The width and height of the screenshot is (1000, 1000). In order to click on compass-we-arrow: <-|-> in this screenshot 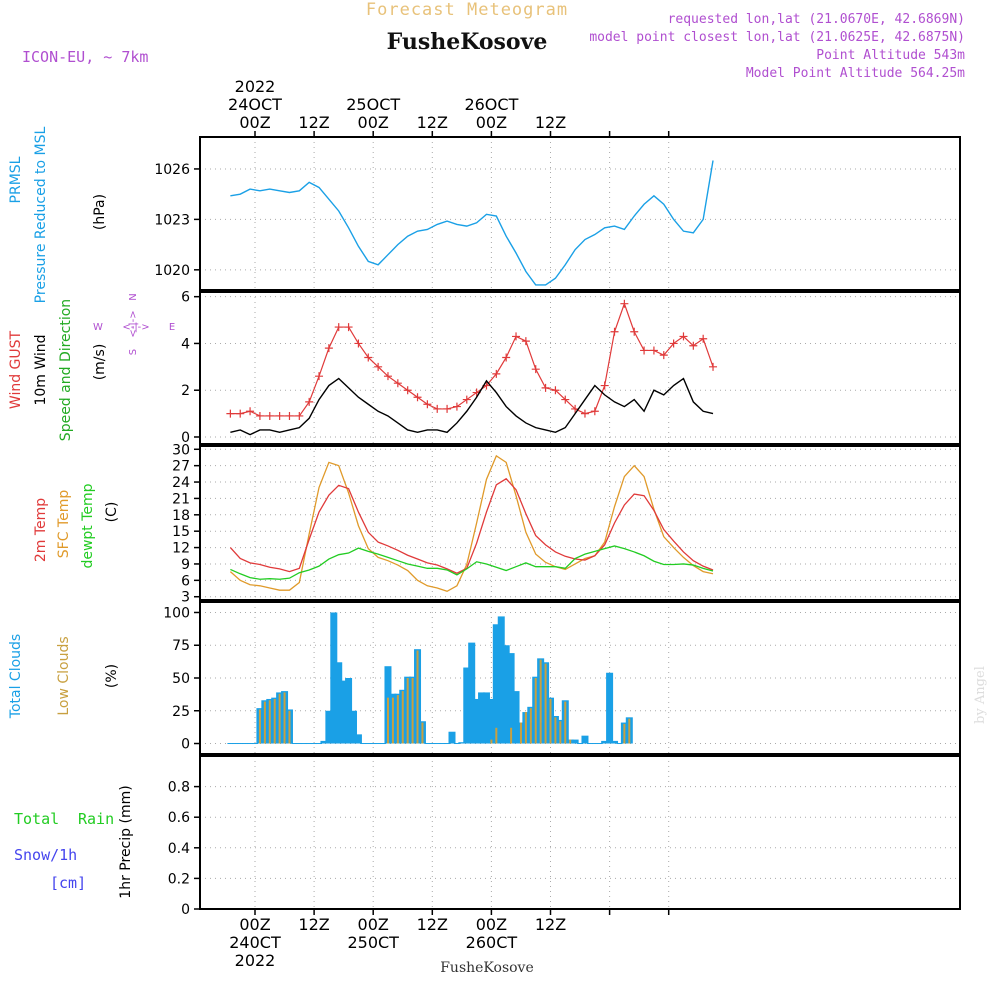, I will do `click(135, 327)`.